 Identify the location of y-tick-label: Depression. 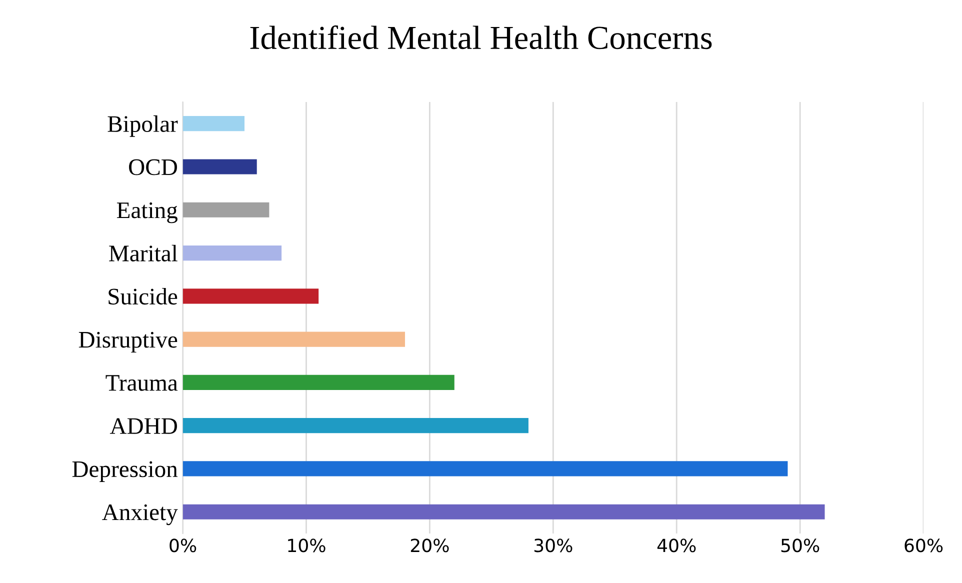
(125, 471).